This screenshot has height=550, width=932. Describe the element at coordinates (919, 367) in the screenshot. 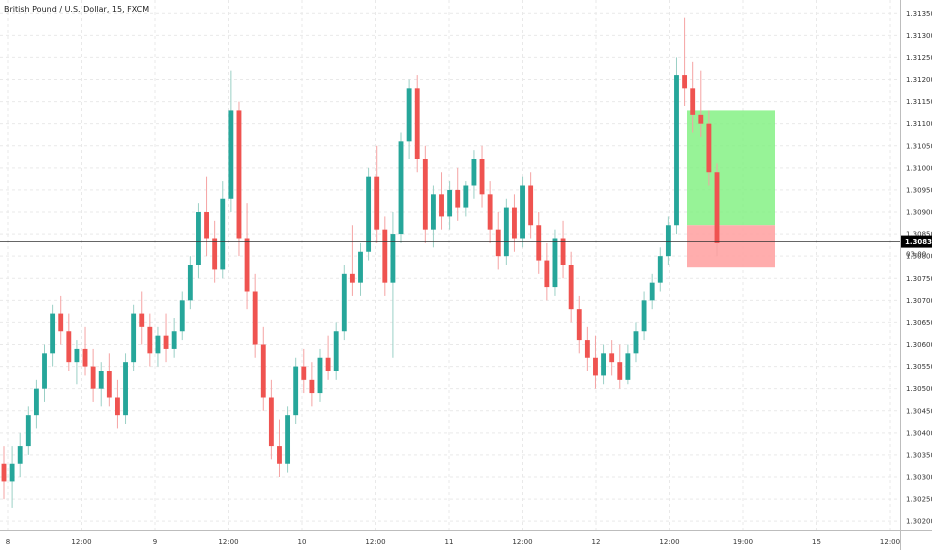

I see `price-tick-label: 1.30550` at that location.